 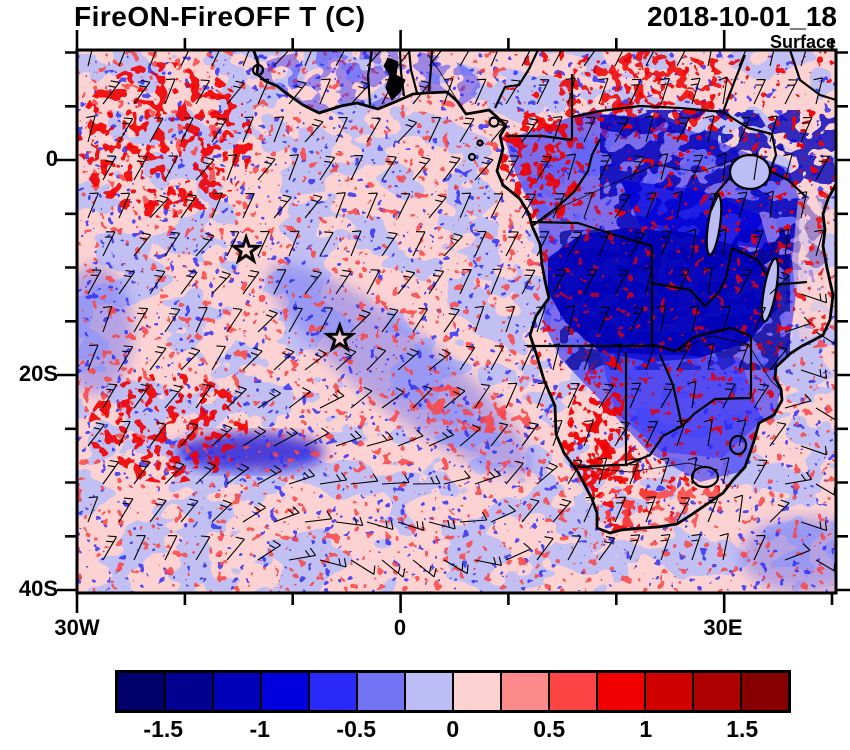 I want to click on colorbar-tick-label: -0.5, so click(x=356, y=729).